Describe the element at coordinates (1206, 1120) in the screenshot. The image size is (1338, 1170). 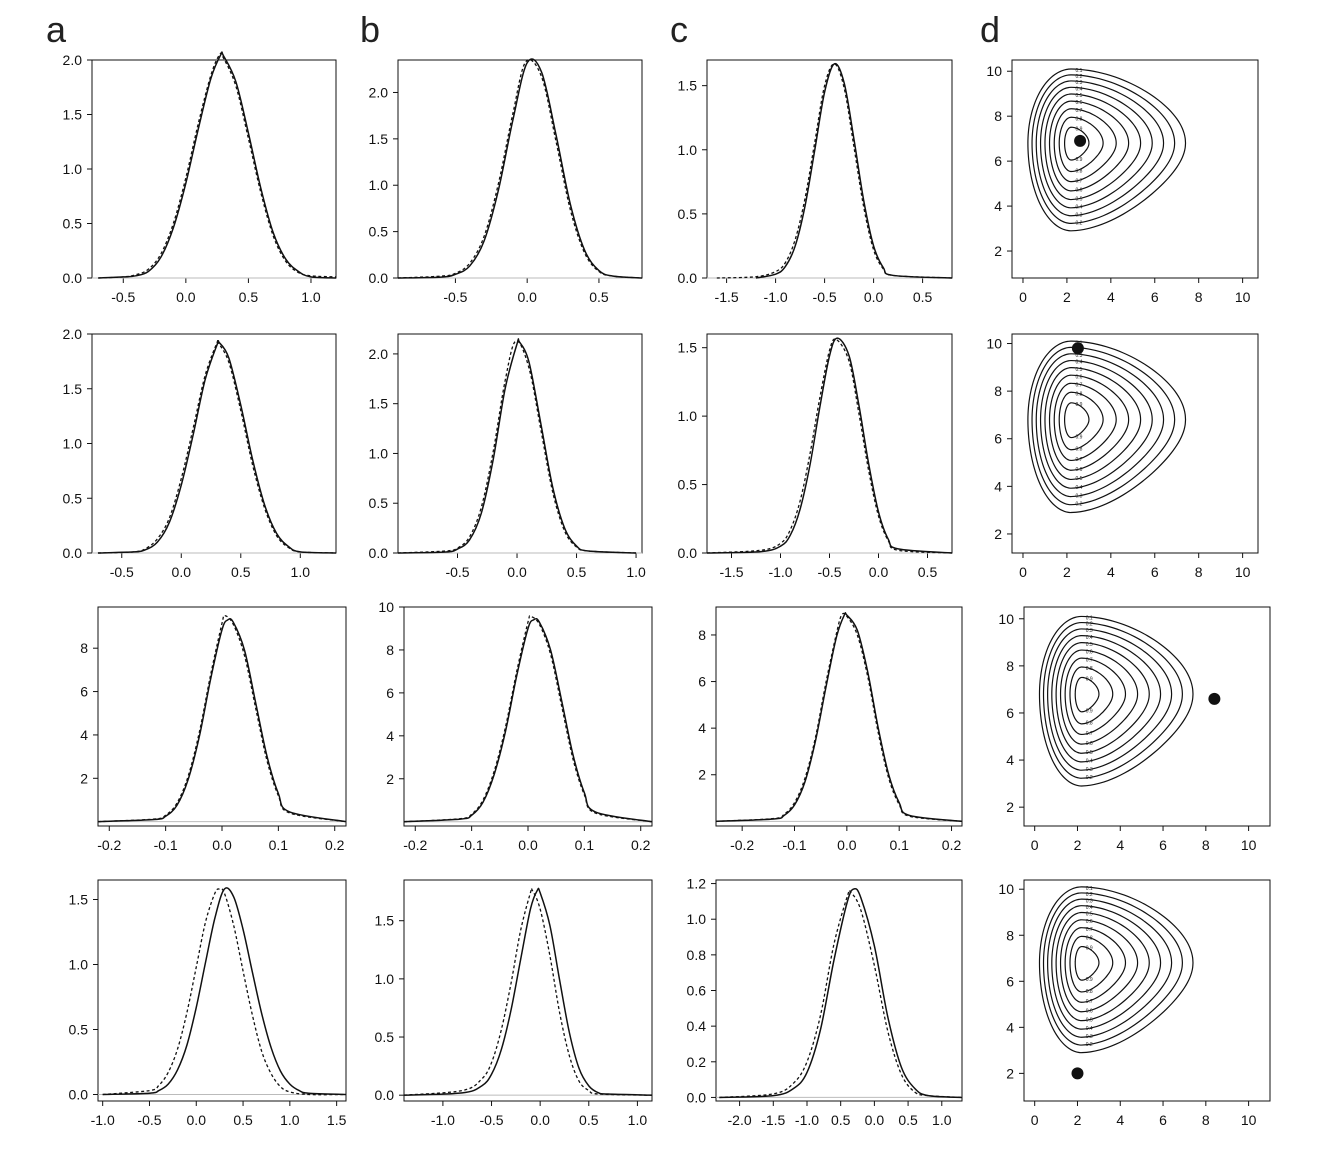
I see `x-tick-label: 8` at that location.